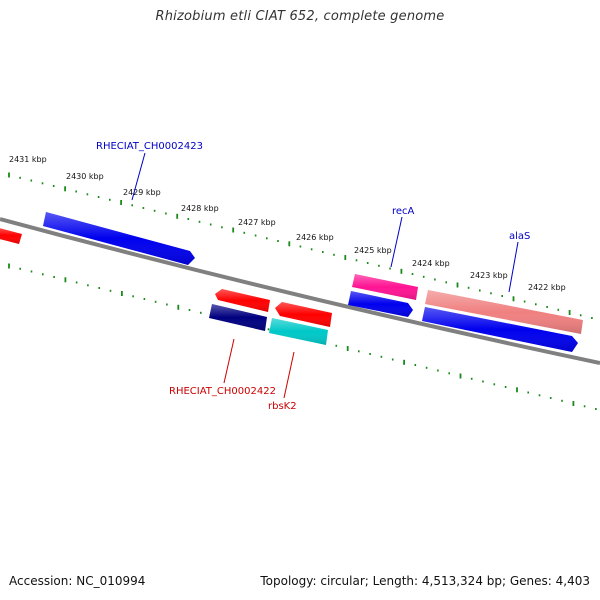 The height and width of the screenshot is (600, 600). Describe the element at coordinates (396, 242) in the screenshot. I see `leader-line-reca` at that location.